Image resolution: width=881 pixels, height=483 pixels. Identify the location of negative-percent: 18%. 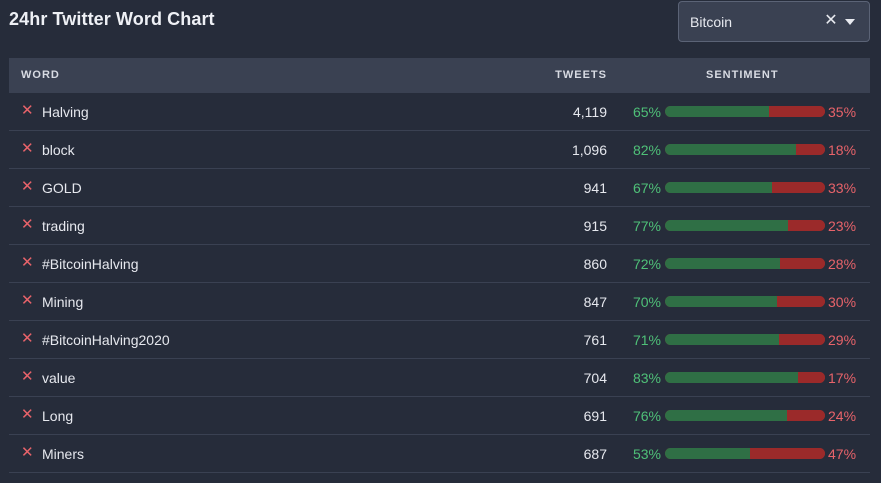
(842, 150).